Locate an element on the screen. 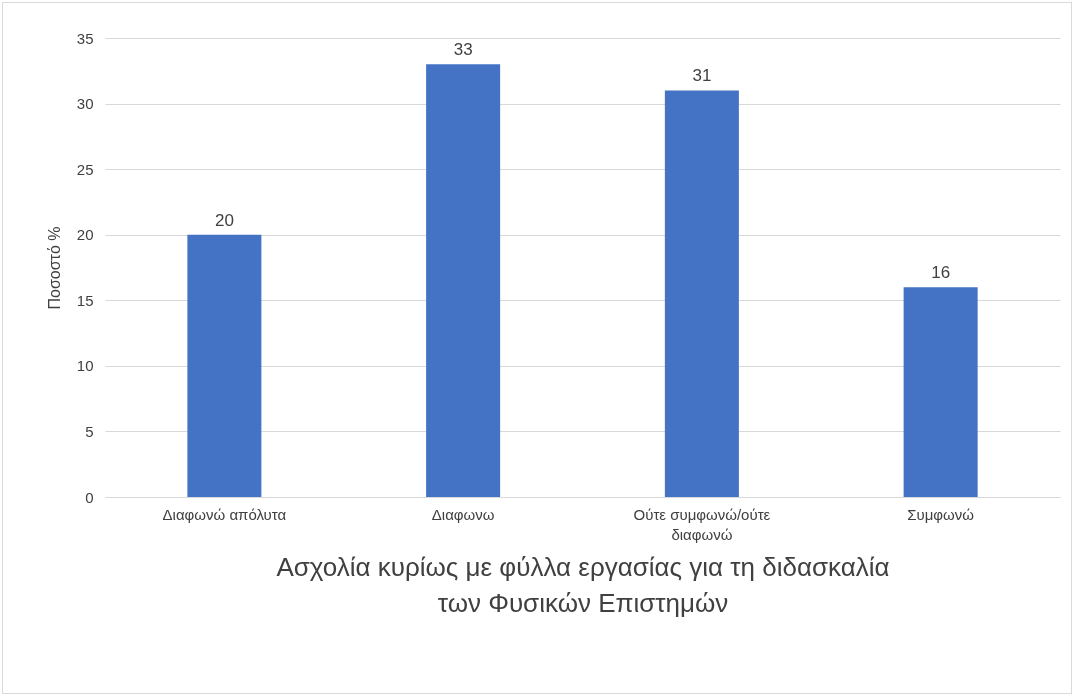 The height and width of the screenshot is (698, 1076). x-tick-label: Ούτε συμφωνώ/ούτε διαφωνώ is located at coordinates (702, 524).